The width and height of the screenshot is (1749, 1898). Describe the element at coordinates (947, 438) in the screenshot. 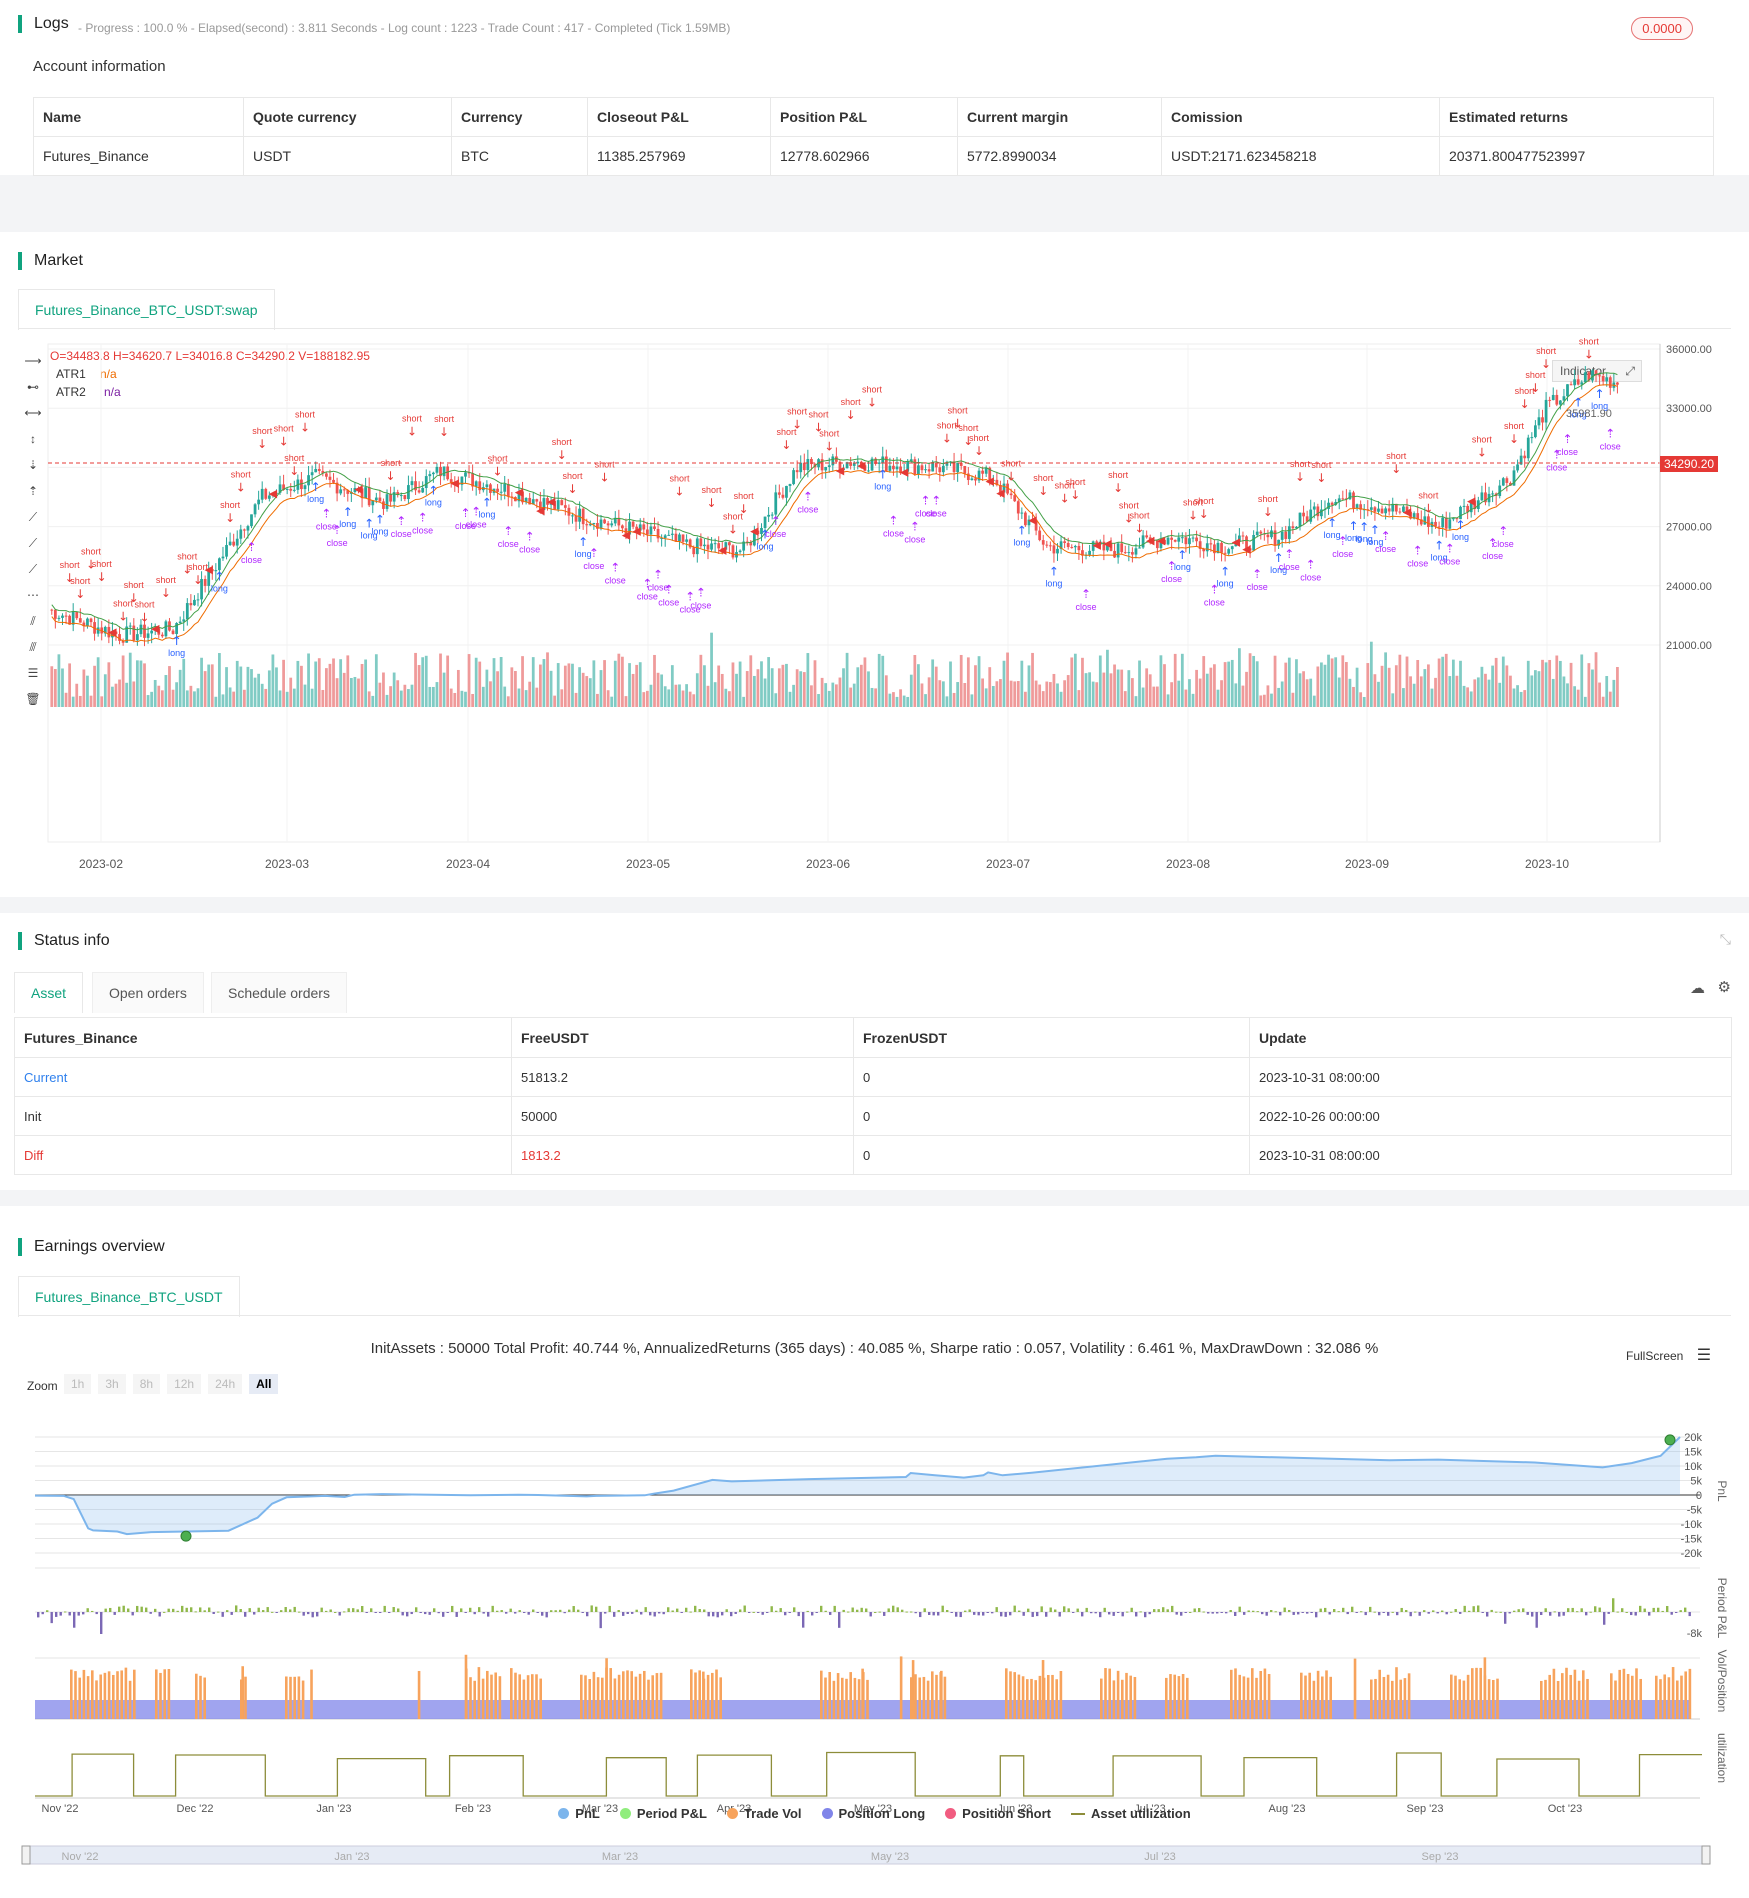

I see `short-arrow-icon: ↓` at that location.